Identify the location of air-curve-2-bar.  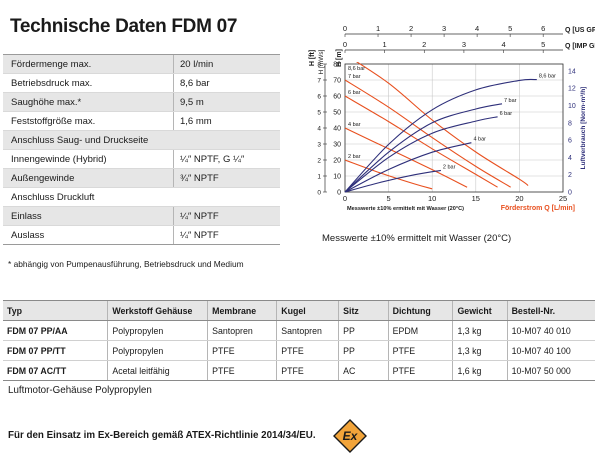
(392, 181).